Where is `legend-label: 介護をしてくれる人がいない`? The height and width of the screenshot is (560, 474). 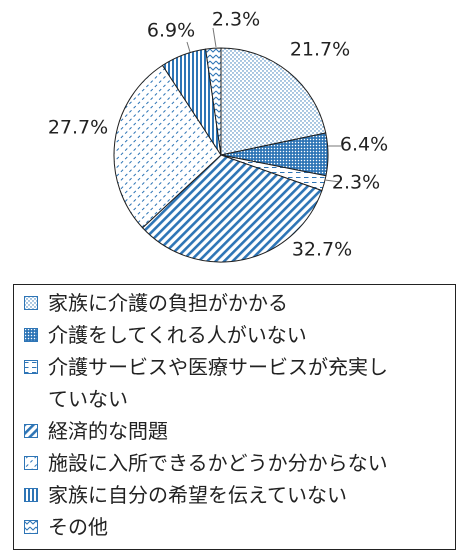
legend-label: 介護をしてくれる人がいない is located at coordinates (177, 335).